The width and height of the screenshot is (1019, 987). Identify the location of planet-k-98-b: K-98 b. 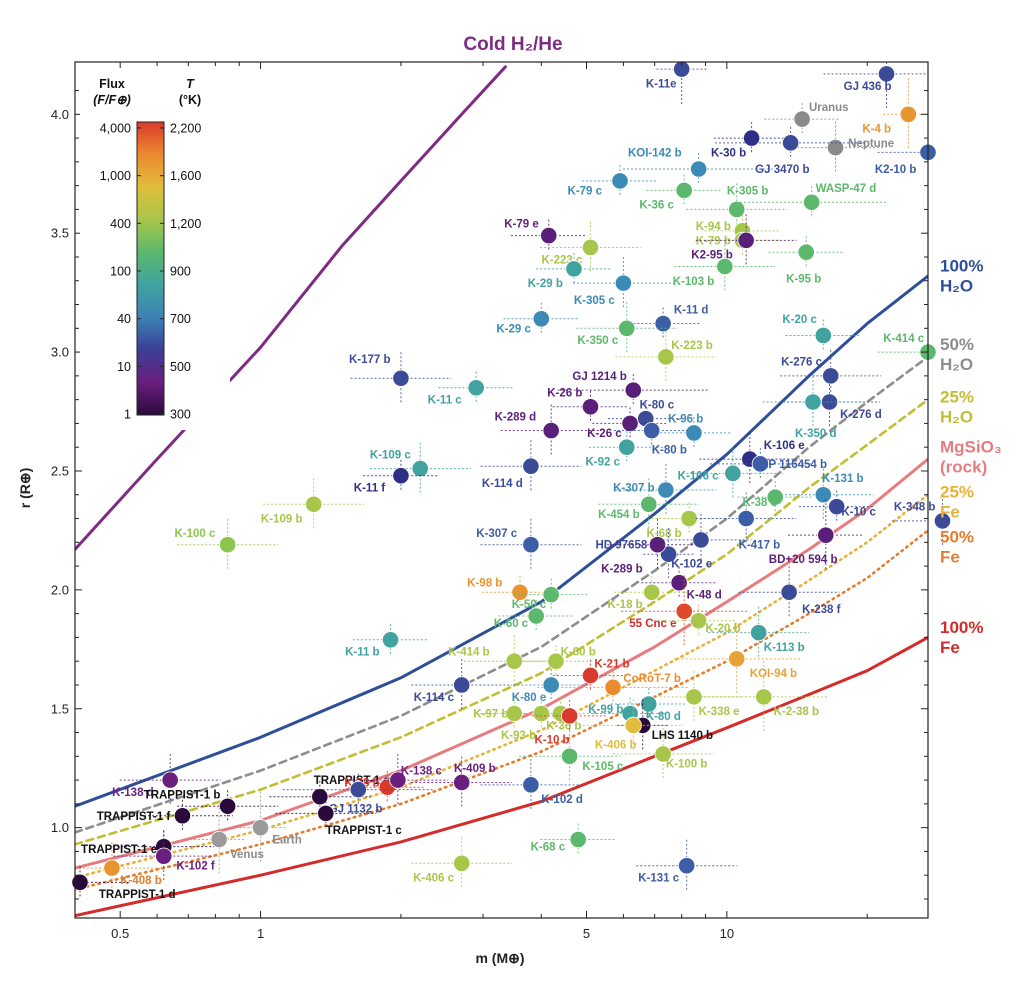
(512, 592).